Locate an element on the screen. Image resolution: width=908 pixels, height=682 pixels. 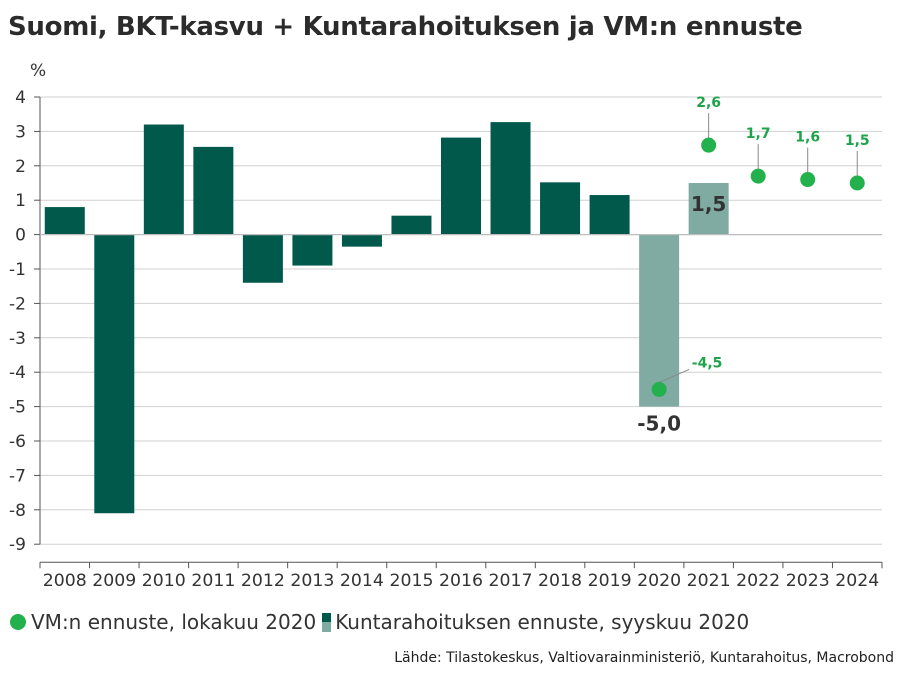
y-tick-label: 2 is located at coordinates (20, 167).